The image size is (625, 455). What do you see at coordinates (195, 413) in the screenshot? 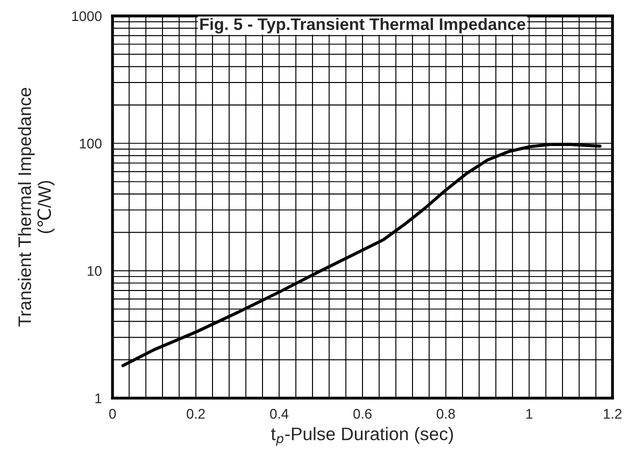
I see `x-tick-label: 0.2` at bounding box center [195, 413].